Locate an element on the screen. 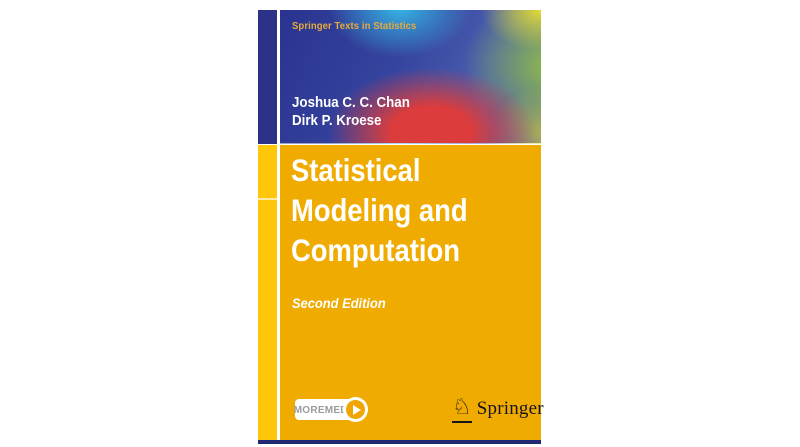 The height and width of the screenshot is (447, 800). title-line-1: Statistical is located at coordinates (356, 170).